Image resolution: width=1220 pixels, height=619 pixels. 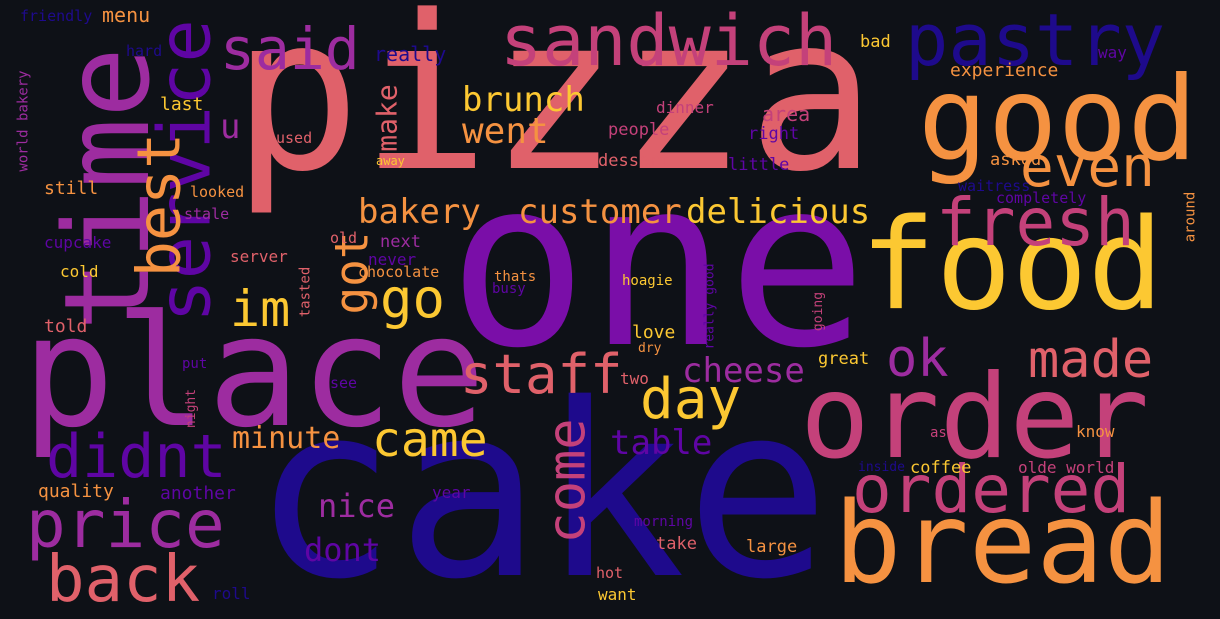 I want to click on word-still: still, so click(x=71, y=188).